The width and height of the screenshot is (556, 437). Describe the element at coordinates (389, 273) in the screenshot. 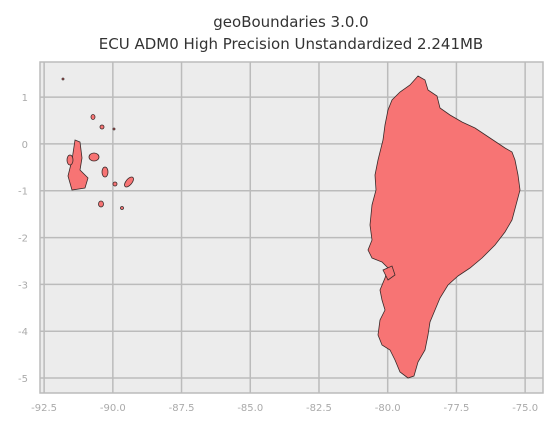

I see `puna-island` at that location.